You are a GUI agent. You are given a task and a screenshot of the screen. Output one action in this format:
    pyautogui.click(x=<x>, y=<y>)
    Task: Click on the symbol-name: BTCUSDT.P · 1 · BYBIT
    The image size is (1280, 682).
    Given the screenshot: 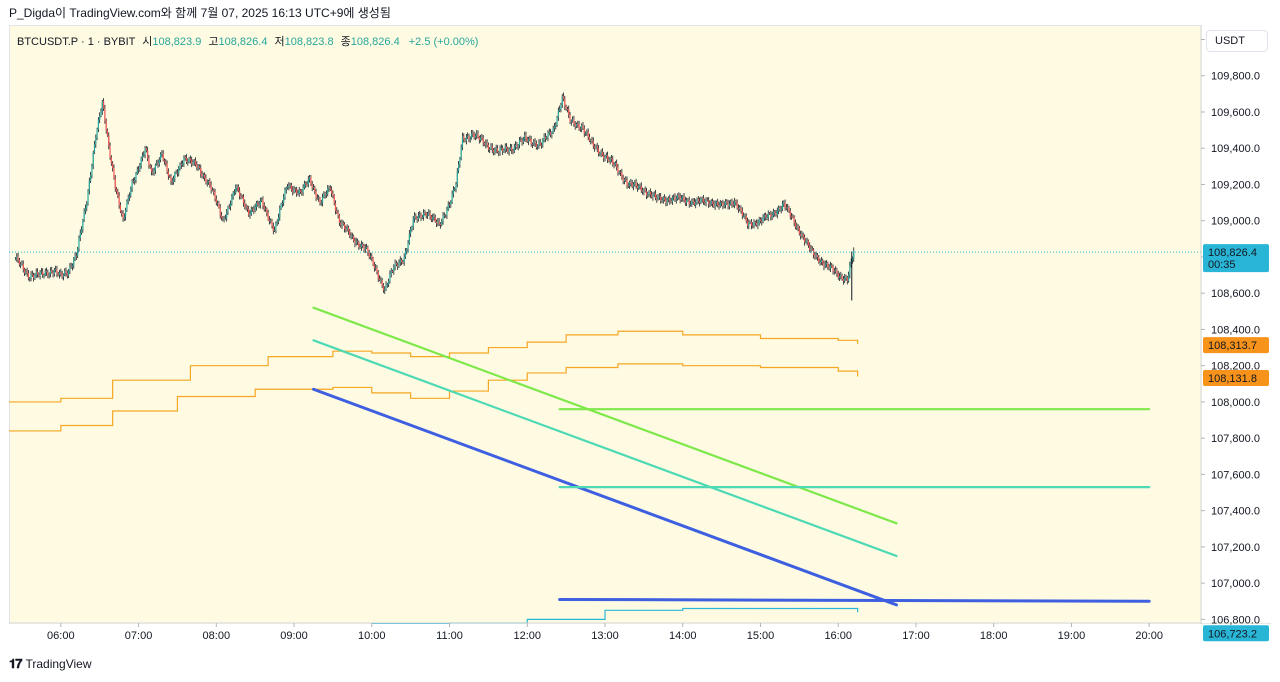 What is the action you would take?
    pyautogui.click(x=76, y=42)
    